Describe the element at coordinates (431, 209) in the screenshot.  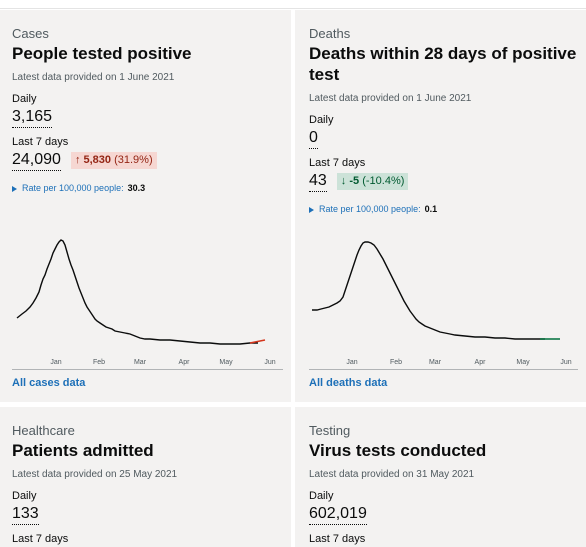
I see `rate-value: 0.1` at that location.